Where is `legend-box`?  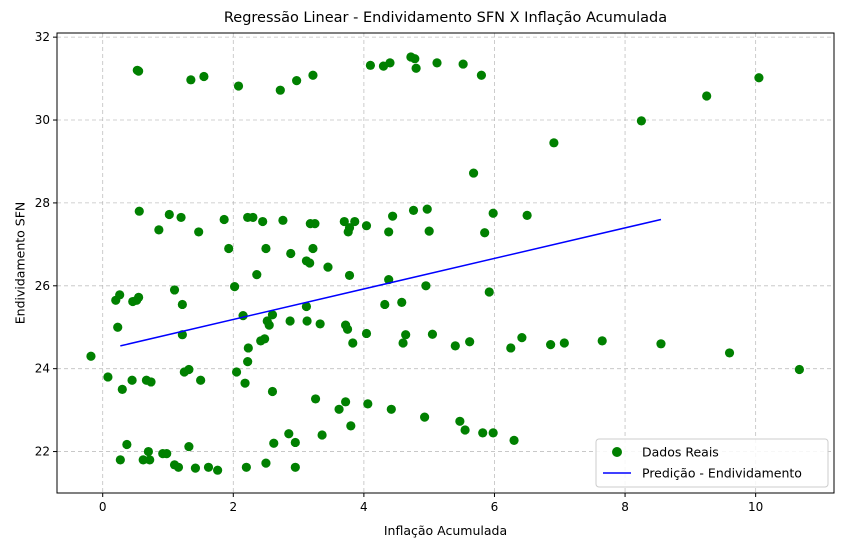 legend-box is located at coordinates (712, 463).